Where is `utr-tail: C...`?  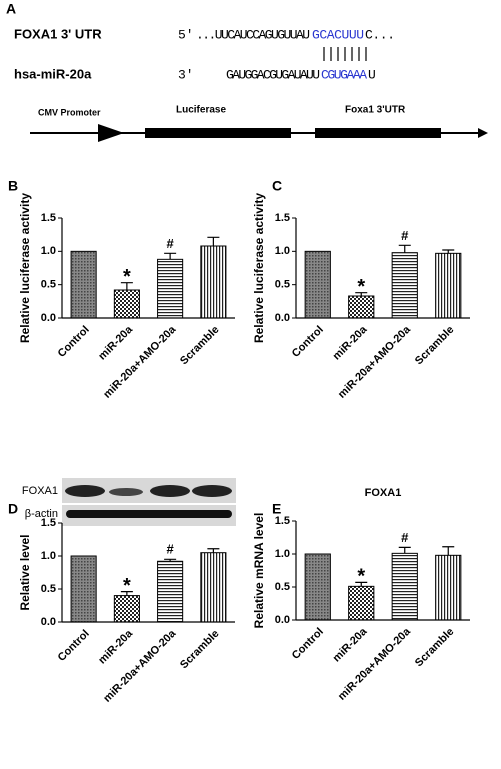 utr-tail: C... is located at coordinates (380, 34).